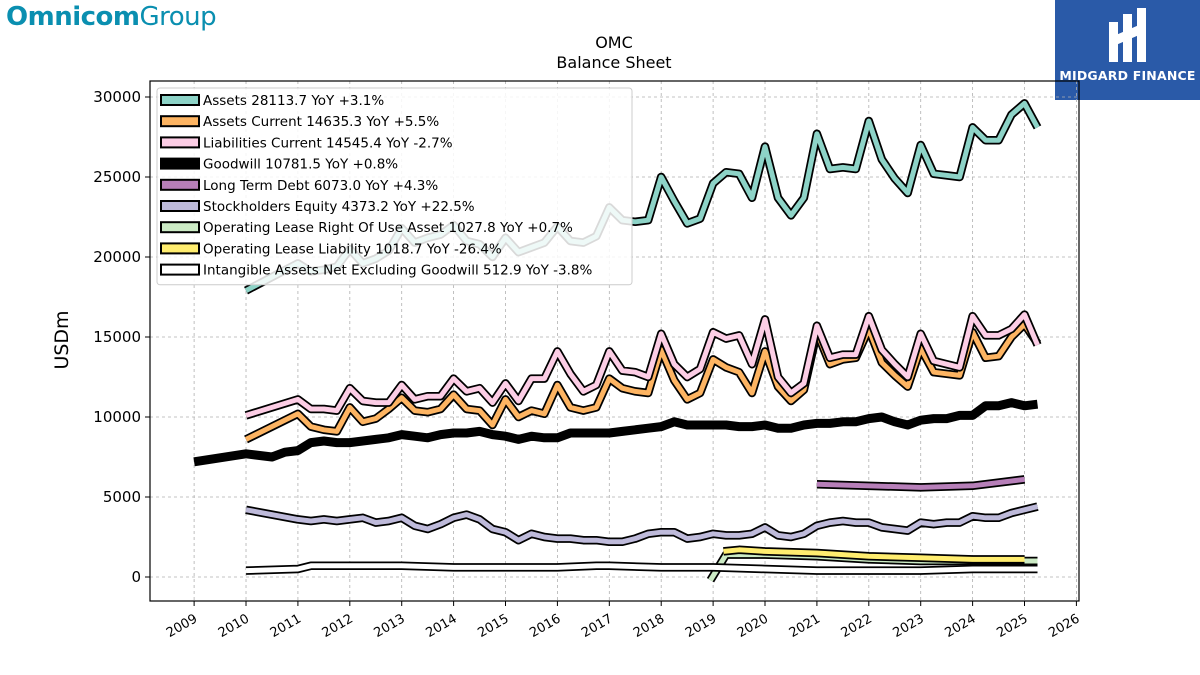 The image size is (1200, 675). I want to click on x-tick-label: 2021, so click(805, 626).